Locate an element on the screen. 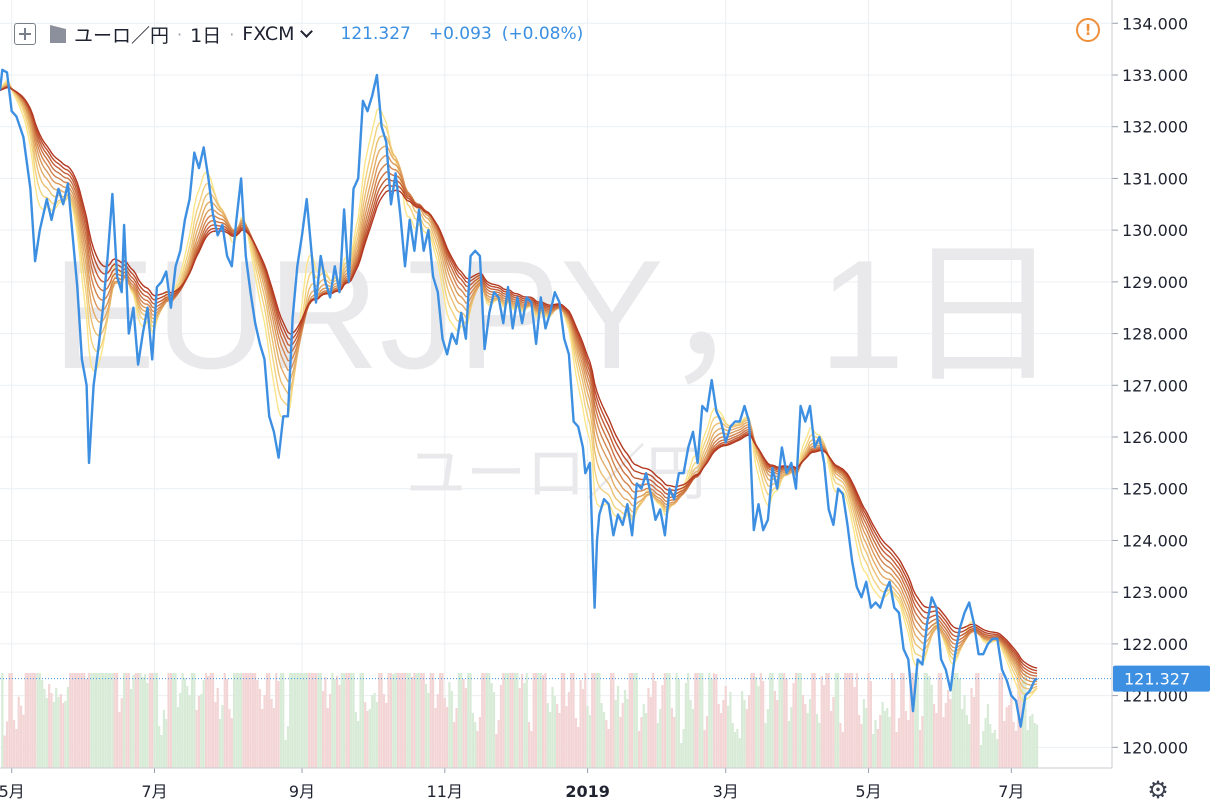  x-tick-label: 9月 is located at coordinates (302, 791).